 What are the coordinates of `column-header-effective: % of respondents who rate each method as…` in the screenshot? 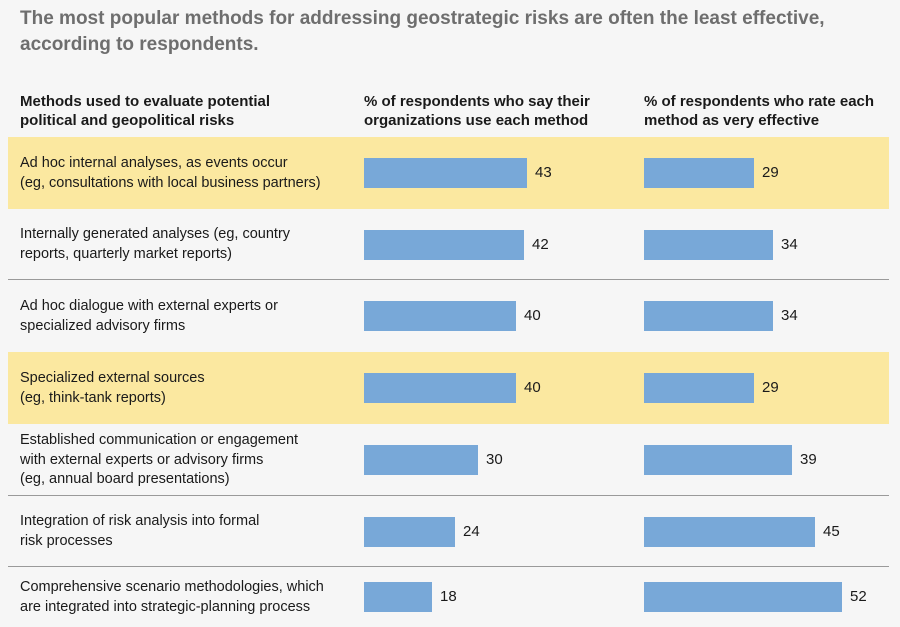 It's located at (759, 111).